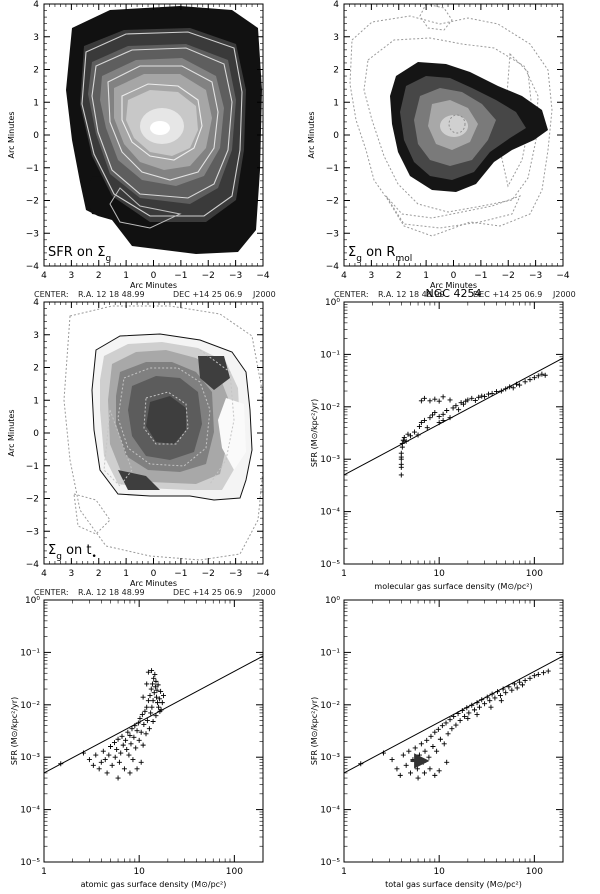 This screenshot has width=600, height=894. Describe the element at coordinates (457, 124) in the screenshot. I see `inner-contour` at that location.